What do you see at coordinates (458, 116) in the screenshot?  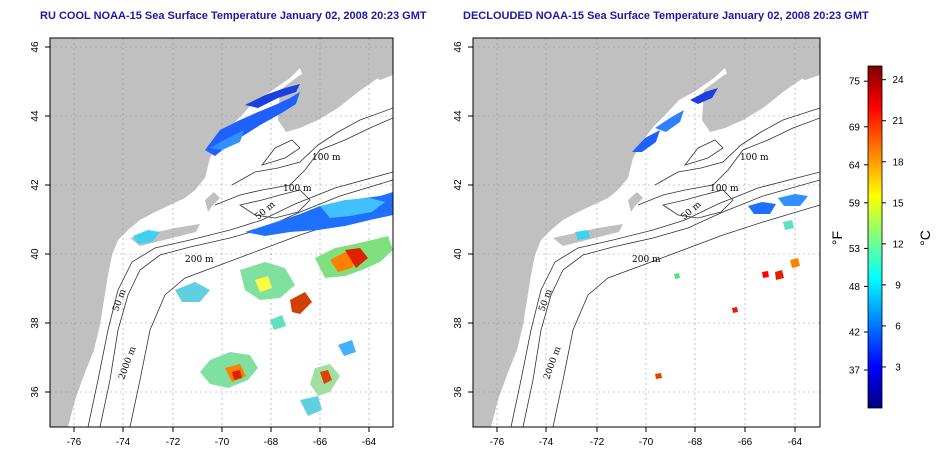 I see `right-y-tick-label: 44` at bounding box center [458, 116].